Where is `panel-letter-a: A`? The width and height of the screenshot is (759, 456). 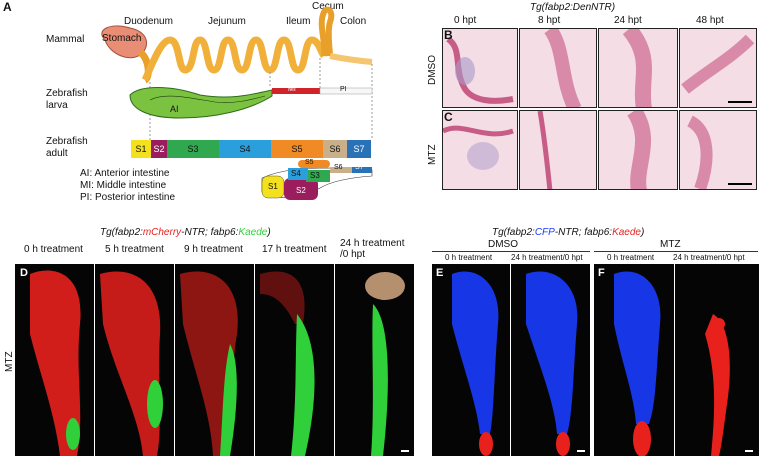 panel-letter-a: A is located at coordinates (7, 7).